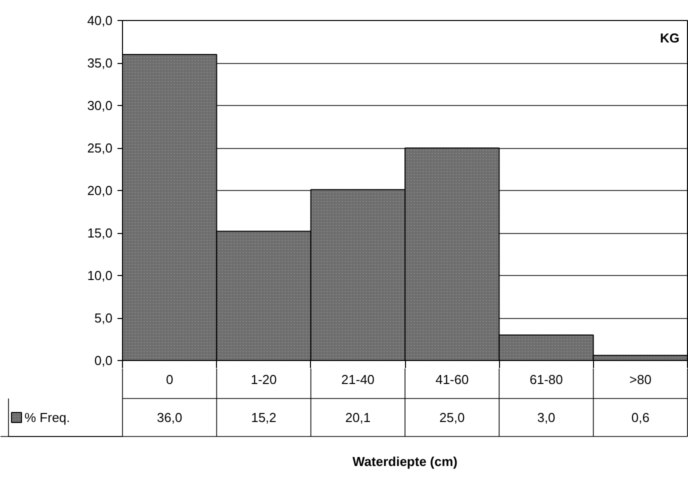  I want to click on x-tick-label: 0, so click(170, 379).